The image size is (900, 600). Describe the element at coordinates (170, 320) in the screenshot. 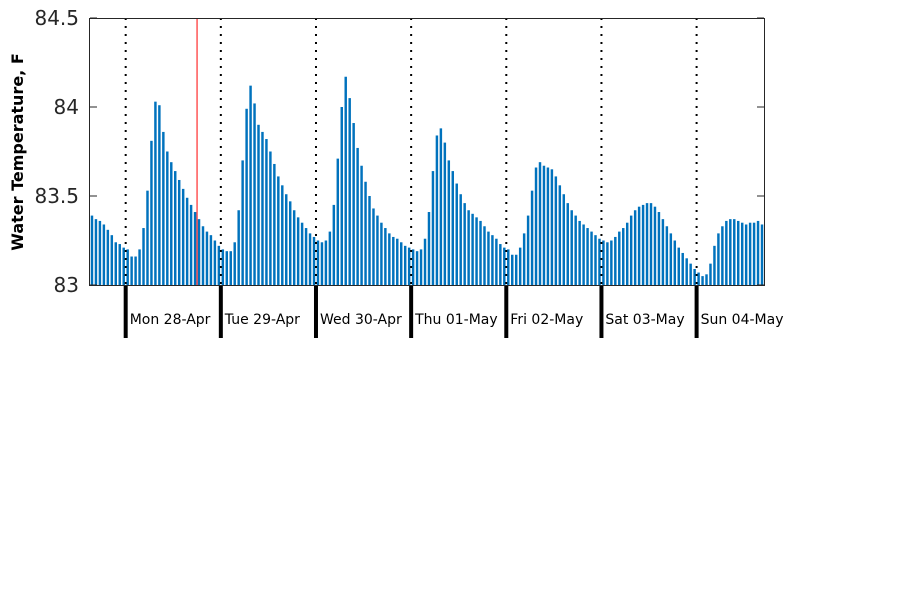

I see `day-label: Mon 28-Apr` at that location.